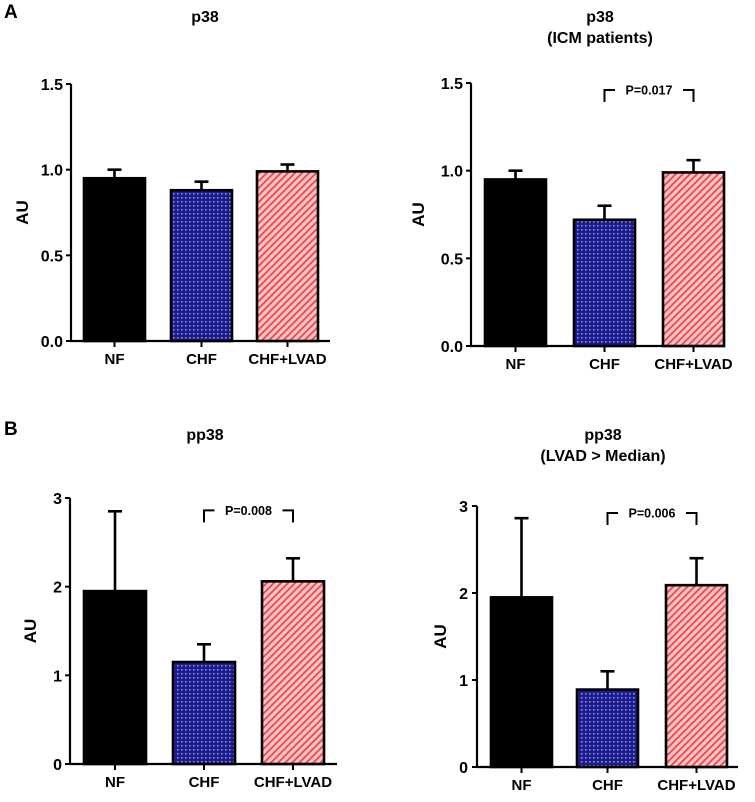 Image resolution: width=755 pixels, height=802 pixels. What do you see at coordinates (649, 91) in the screenshot?
I see `significance-label: P=0.017` at bounding box center [649, 91].